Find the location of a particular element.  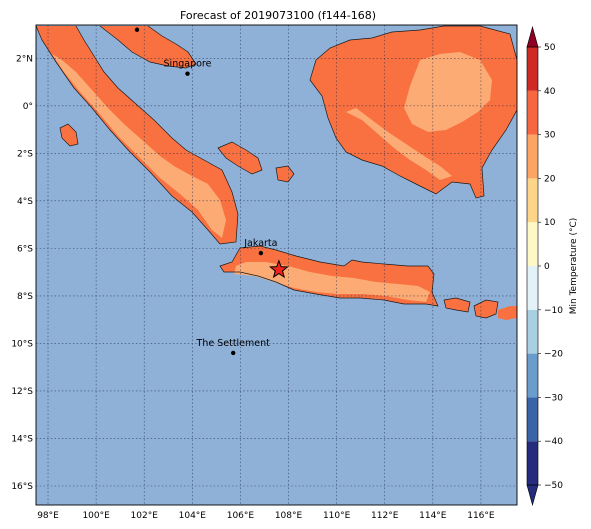

lat-tick-label: 4°S is located at coordinates (25, 202).